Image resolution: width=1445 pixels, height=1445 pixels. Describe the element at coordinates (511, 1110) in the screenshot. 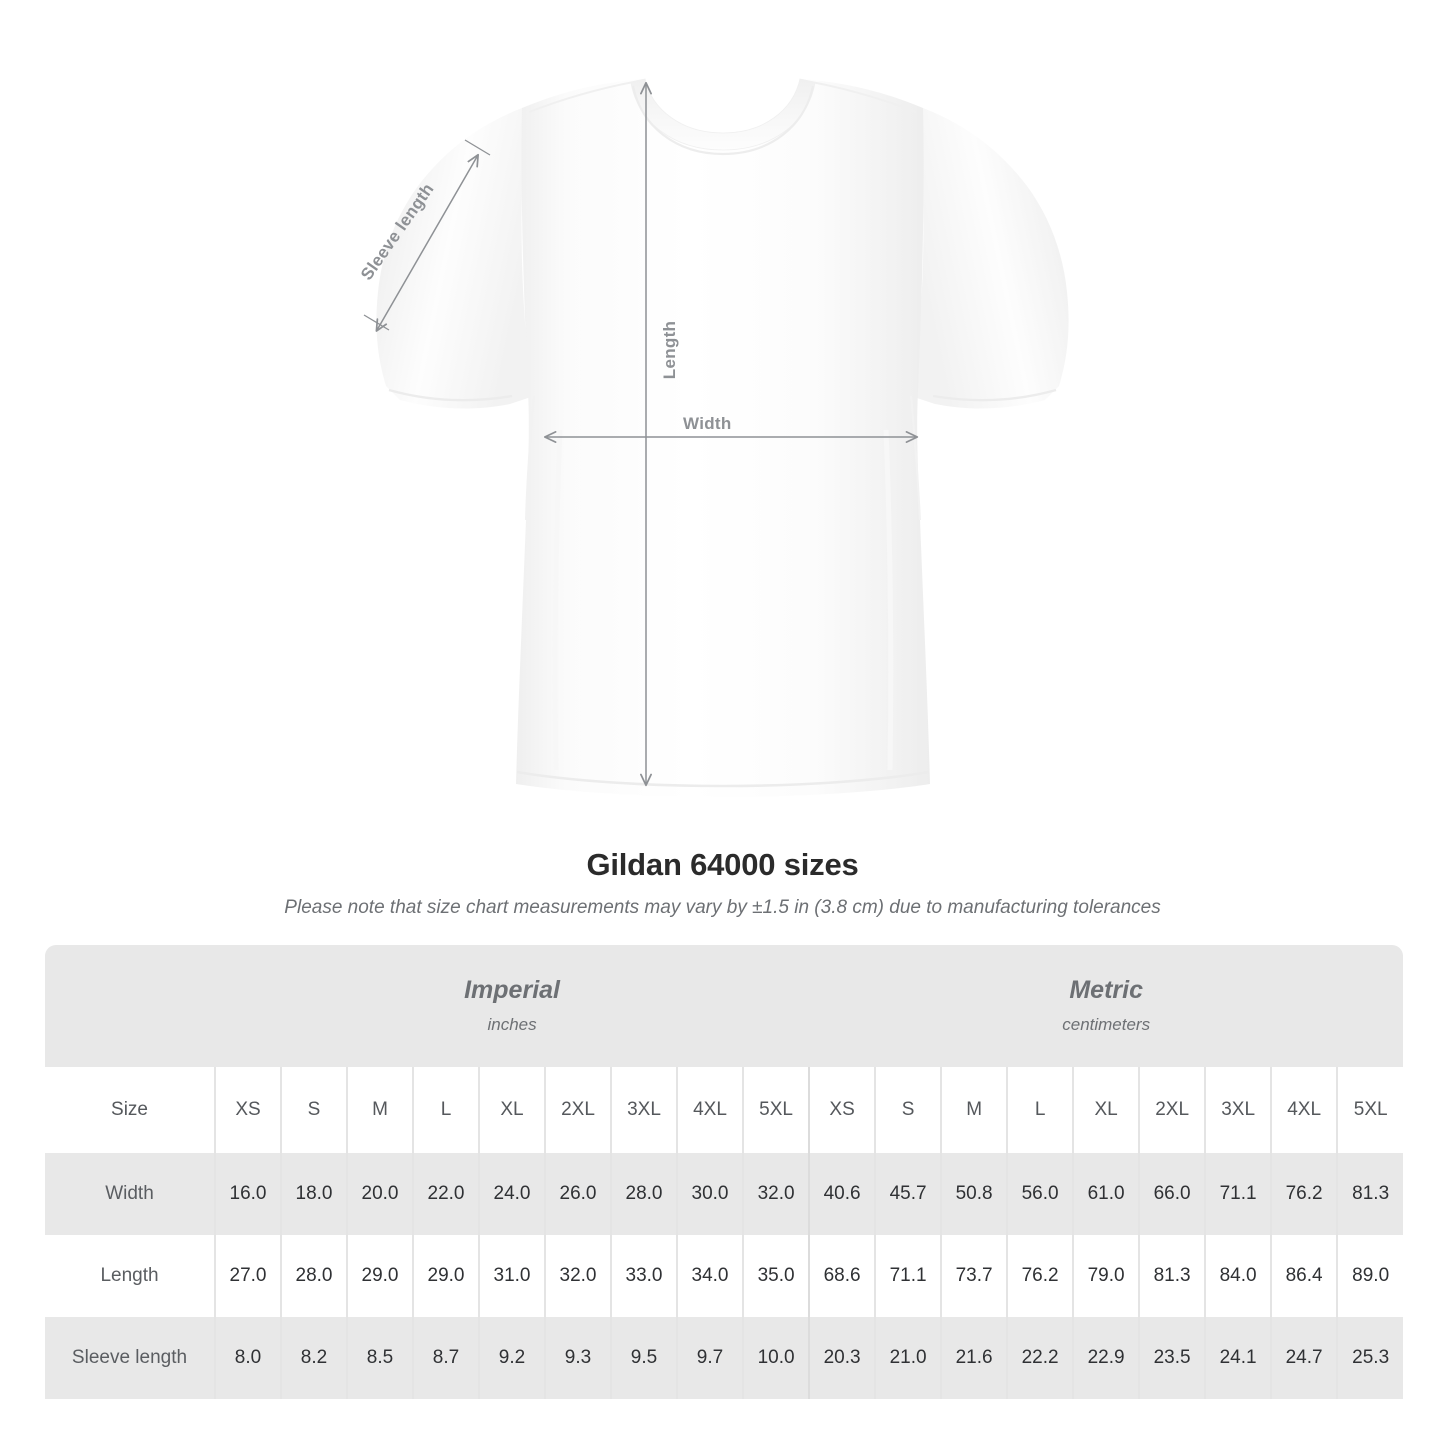

I see `header-imperial-xl: XL` at that location.